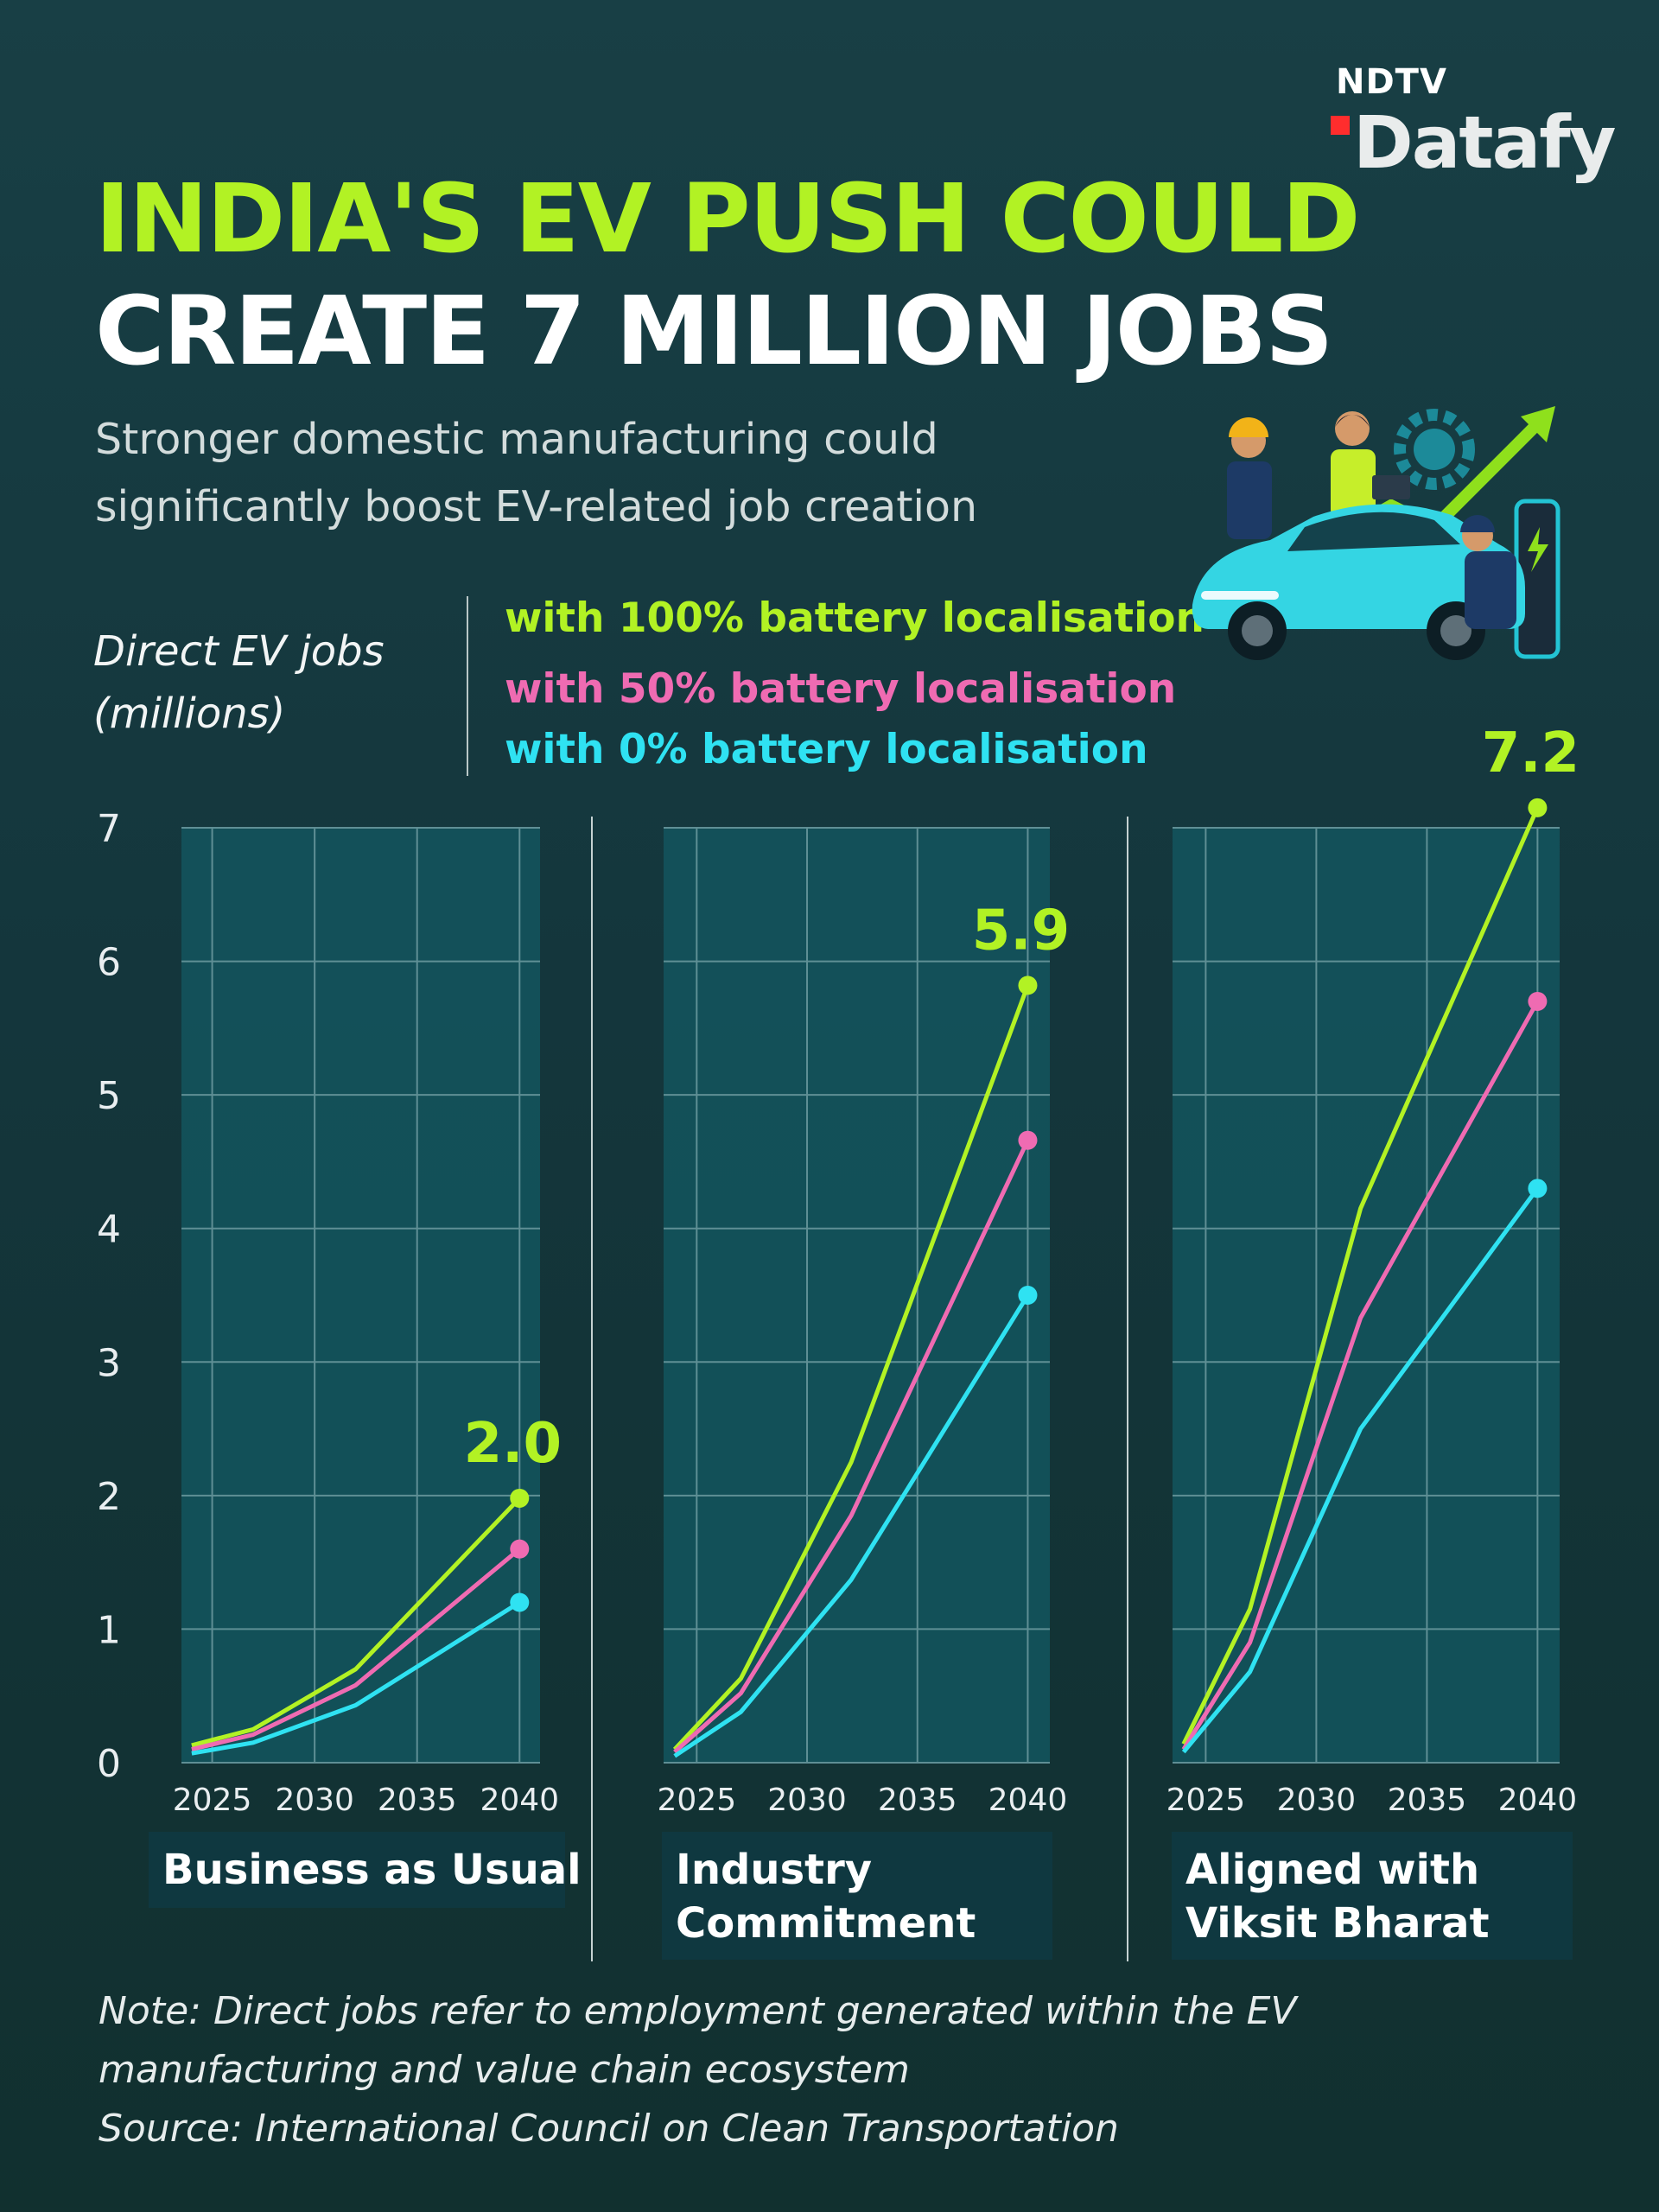  Describe the element at coordinates (1340, 125) in the screenshot. I see `brand-square-icon` at that location.